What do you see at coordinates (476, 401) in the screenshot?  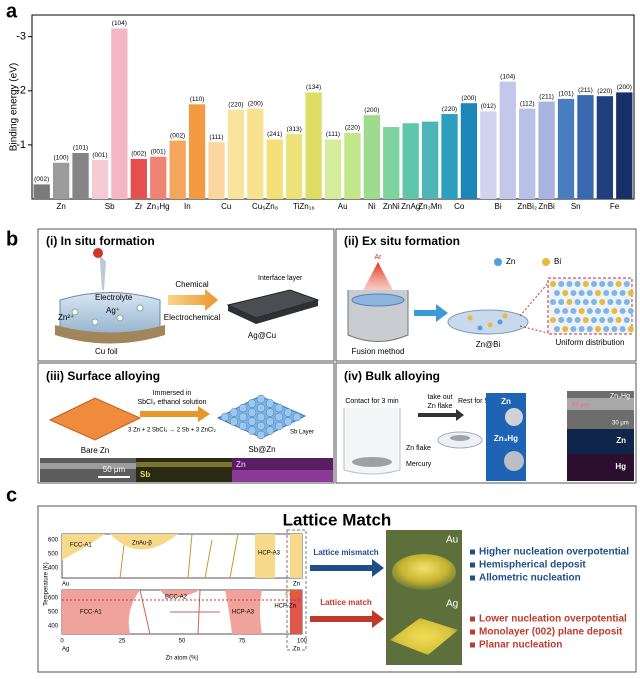 I see `label: Rest for 5 h` at bounding box center [476, 401].